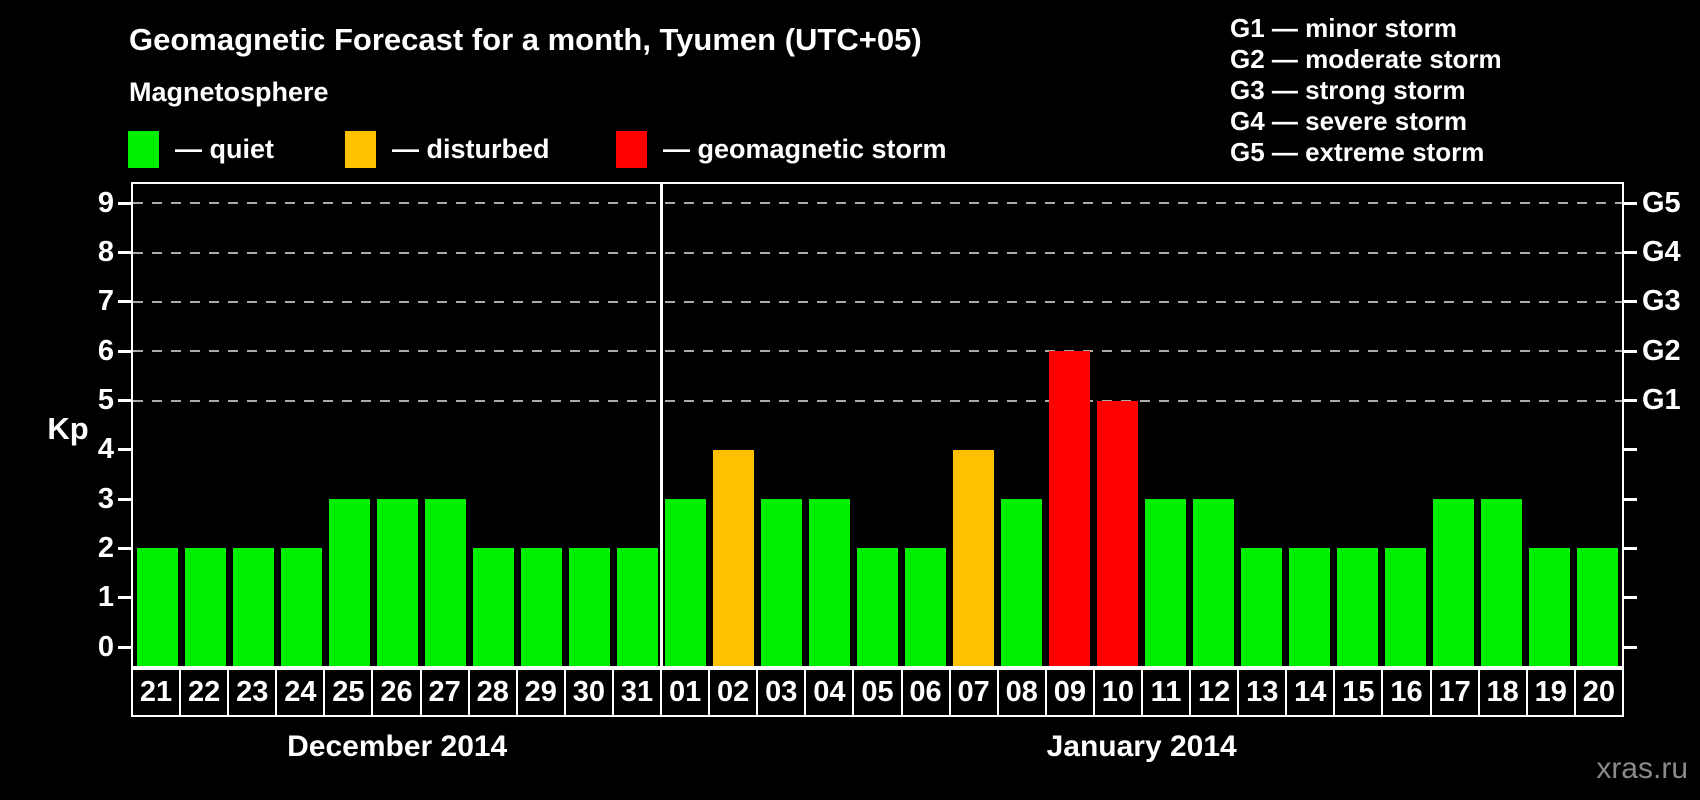 The image size is (1700, 800). I want to click on y-tick-label: 4, so click(105, 449).